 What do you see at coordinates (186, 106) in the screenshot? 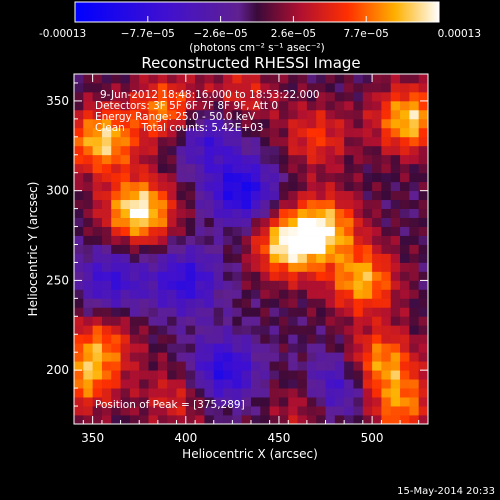
I see `annotation-detectors: Detectors: 3F 5F 6F 7F 8F 9F, Att 0` at bounding box center [186, 106].